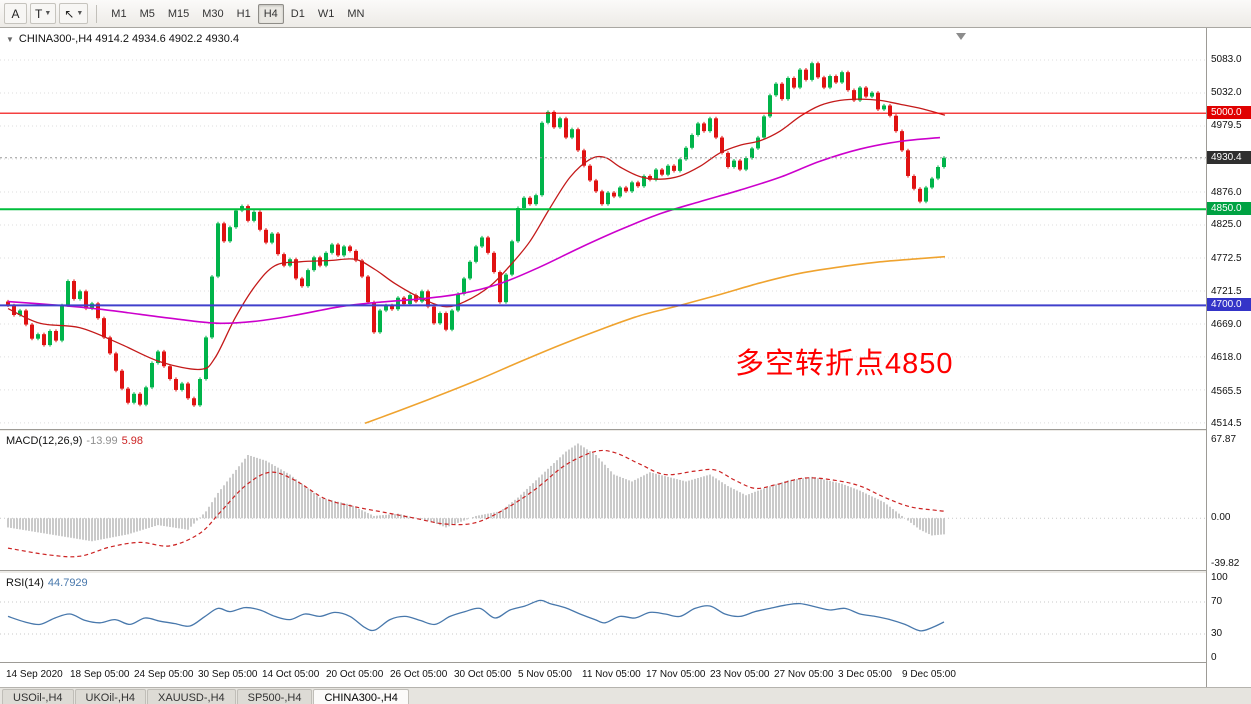  What do you see at coordinates (39, 13) in the screenshot?
I see `text-icon: T` at bounding box center [39, 13].